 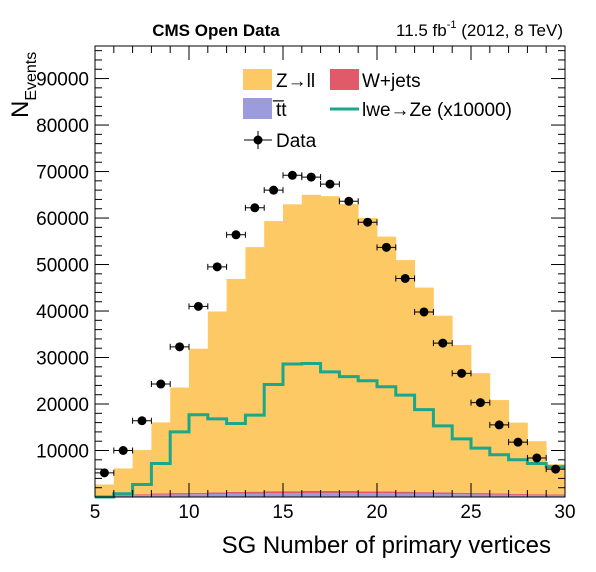 I want to click on legend: Z→ll W+jets t̅t lwe→Ze (x10000) Data, so click(x=377, y=110).